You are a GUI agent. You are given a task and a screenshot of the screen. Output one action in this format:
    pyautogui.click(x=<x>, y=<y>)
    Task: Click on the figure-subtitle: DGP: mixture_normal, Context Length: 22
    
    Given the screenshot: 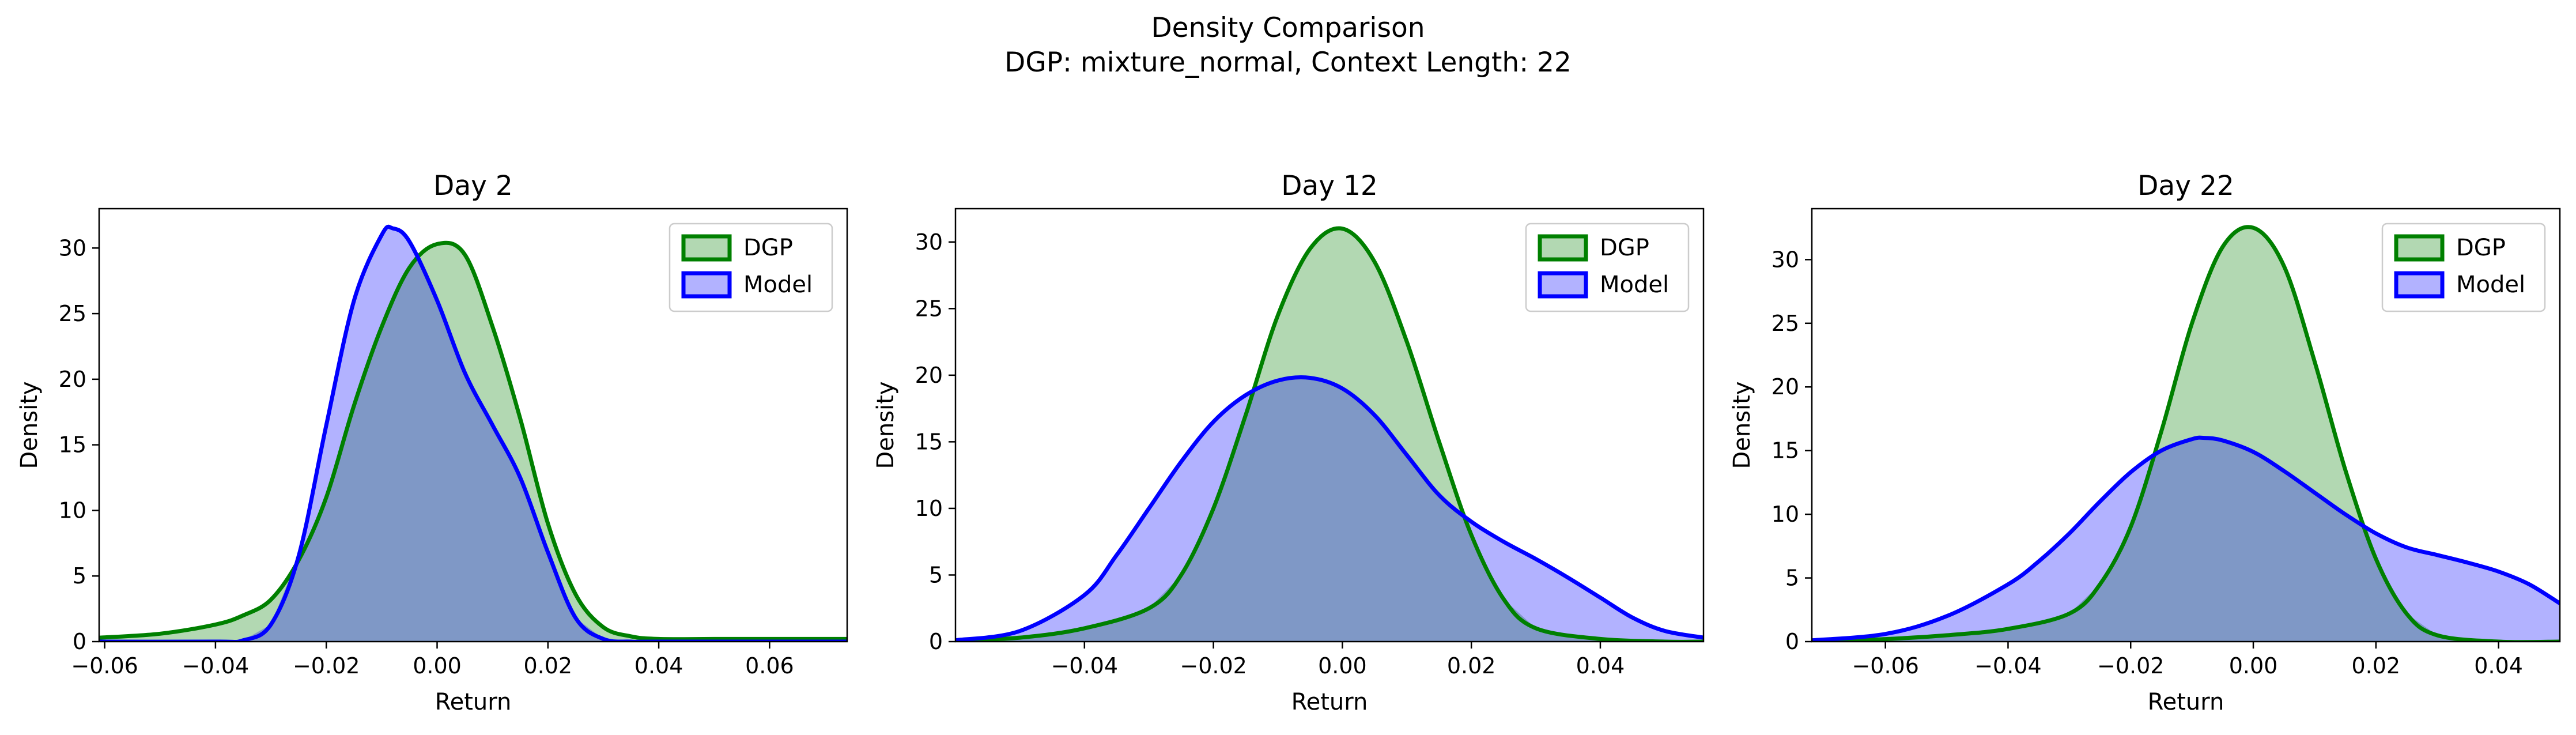 What is the action you would take?
    pyautogui.click(x=1288, y=62)
    